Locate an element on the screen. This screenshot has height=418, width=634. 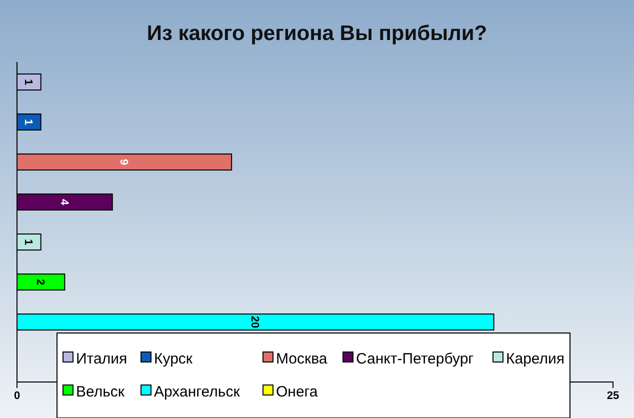
legend-label: Италия is located at coordinates (102, 359).